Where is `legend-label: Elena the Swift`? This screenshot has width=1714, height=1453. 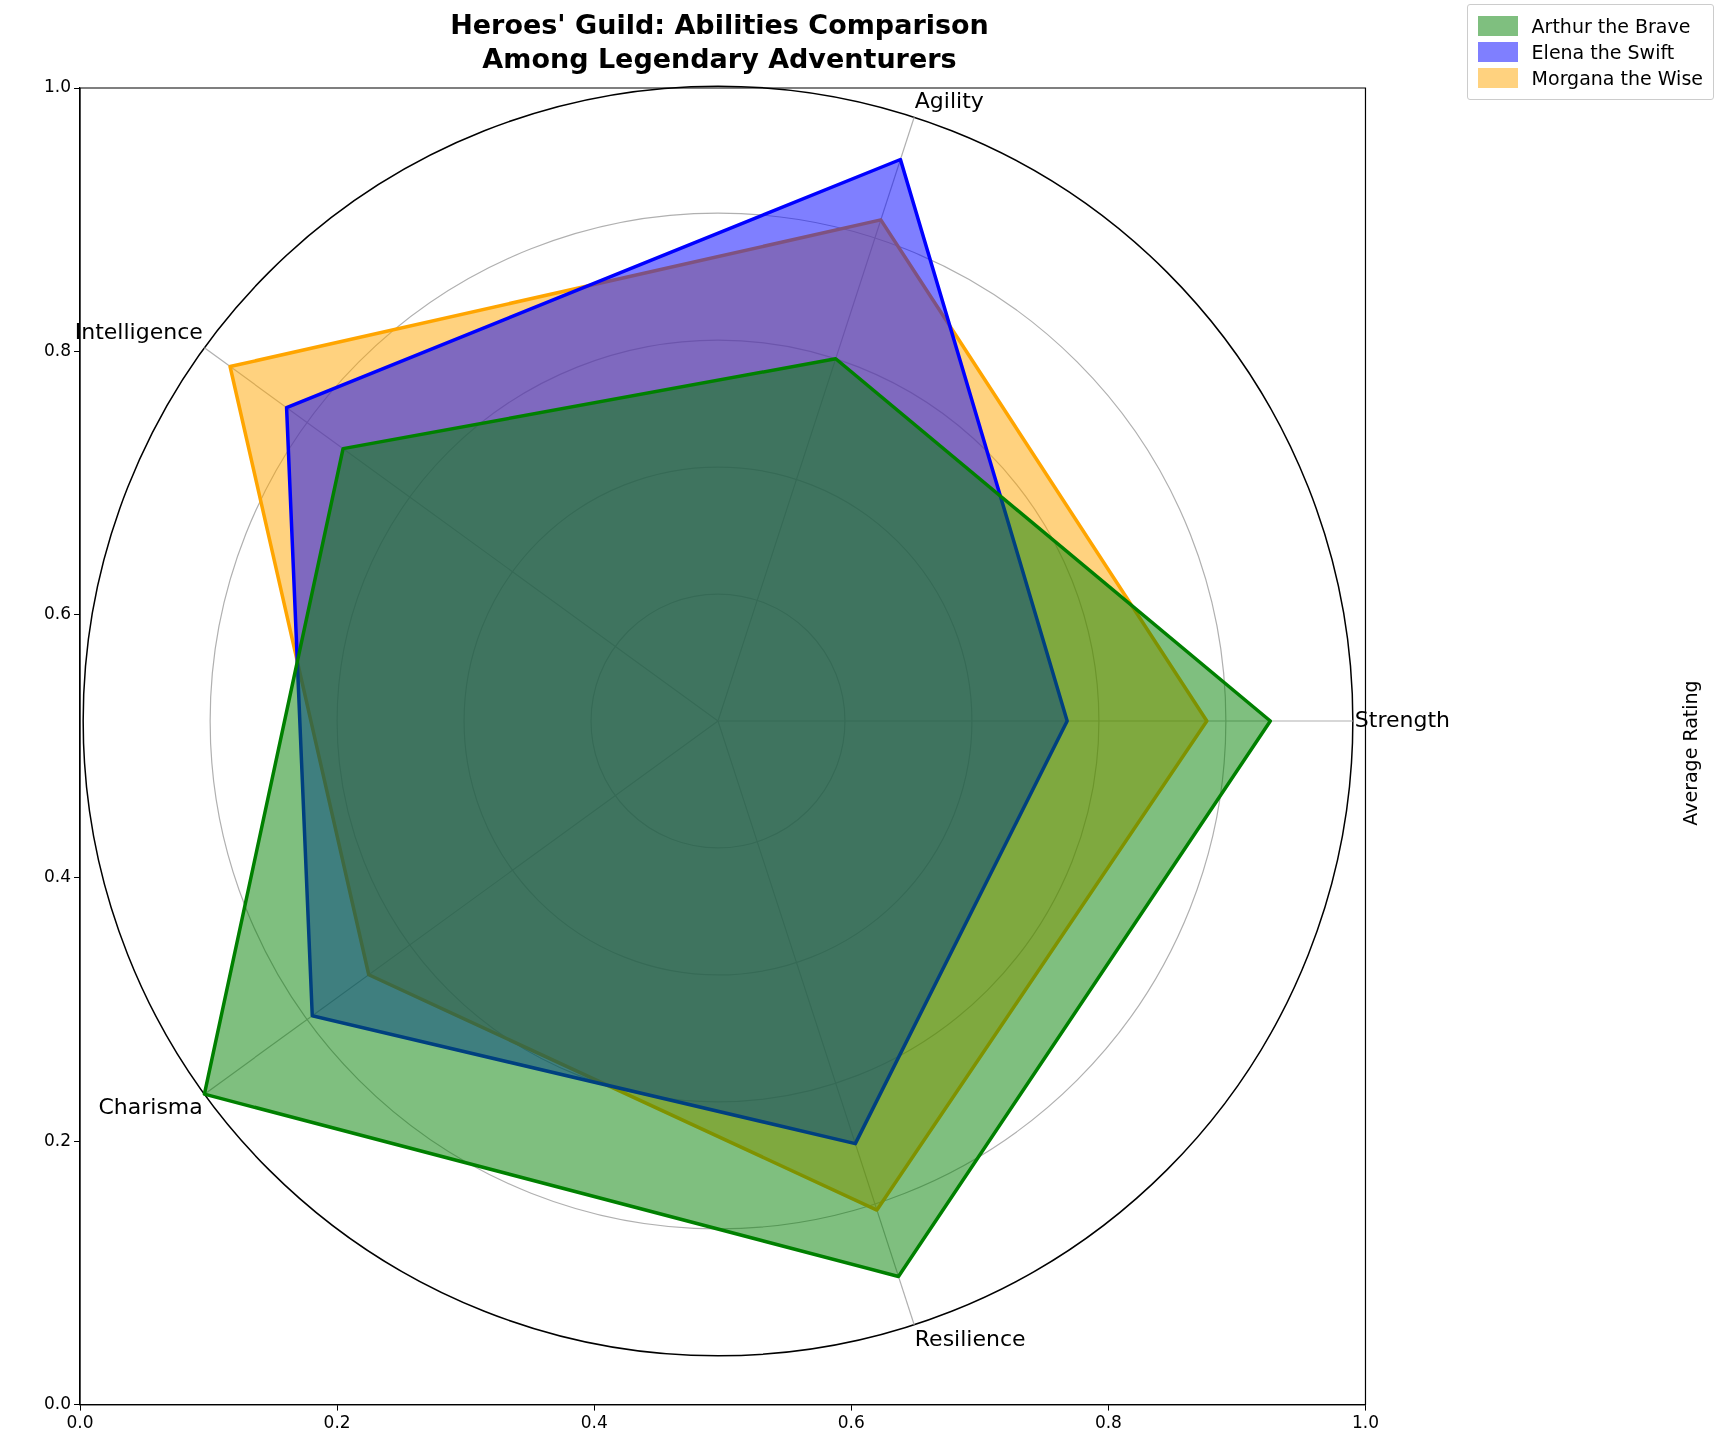 legend-label: Elena the Swift is located at coordinates (1603, 52).